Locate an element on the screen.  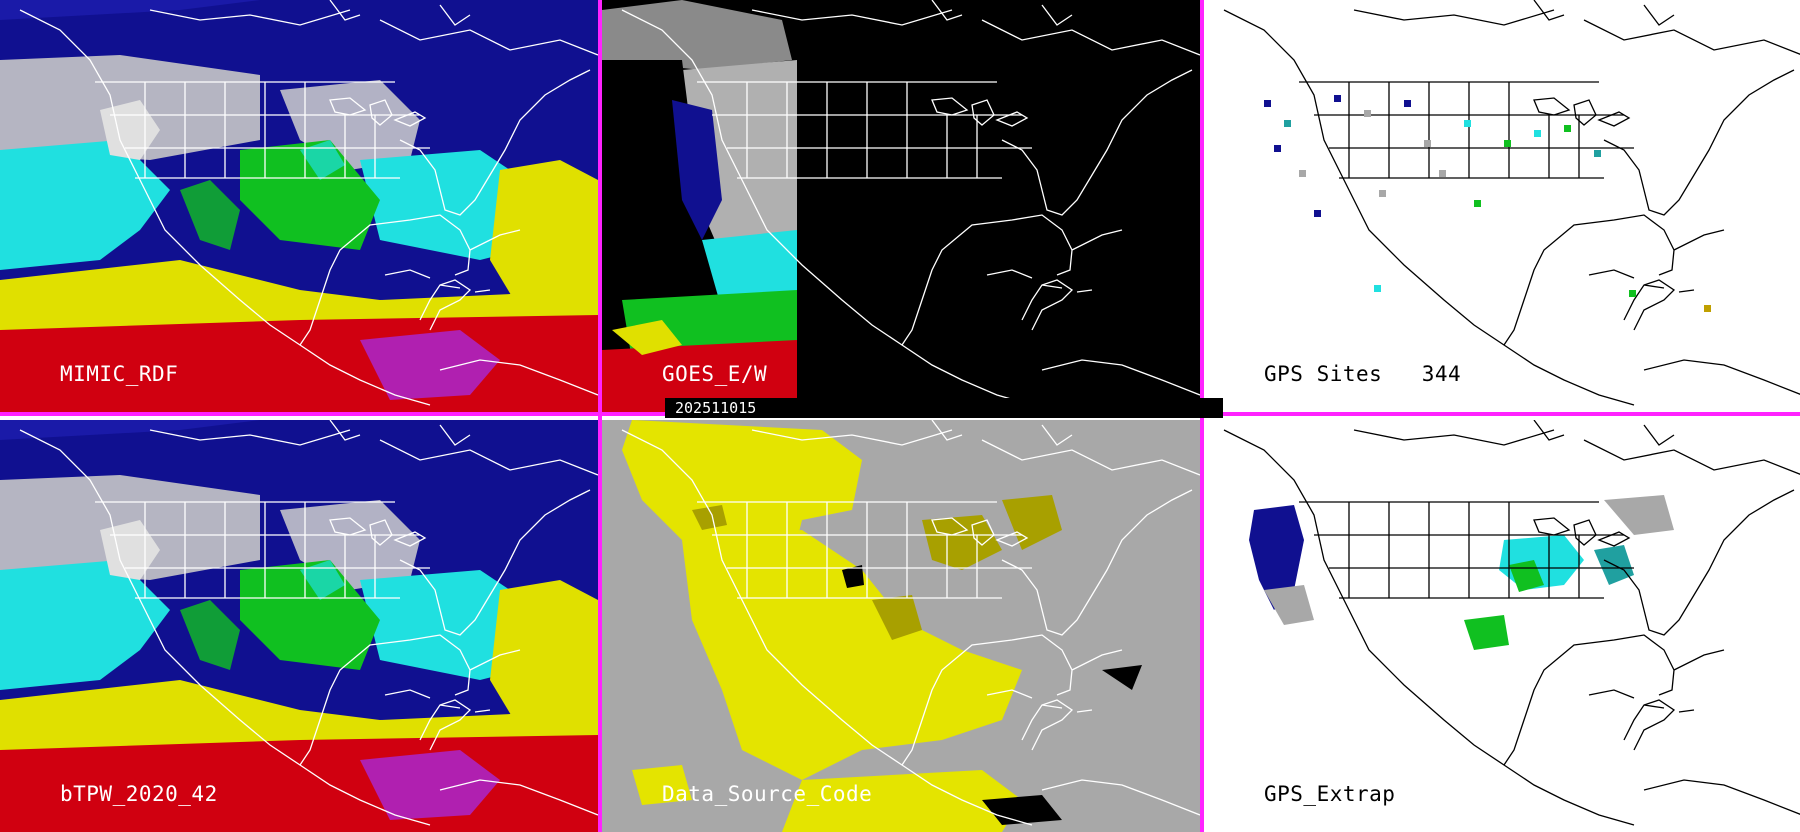
timestamp-label: 202511015 is located at coordinates (944, 408).